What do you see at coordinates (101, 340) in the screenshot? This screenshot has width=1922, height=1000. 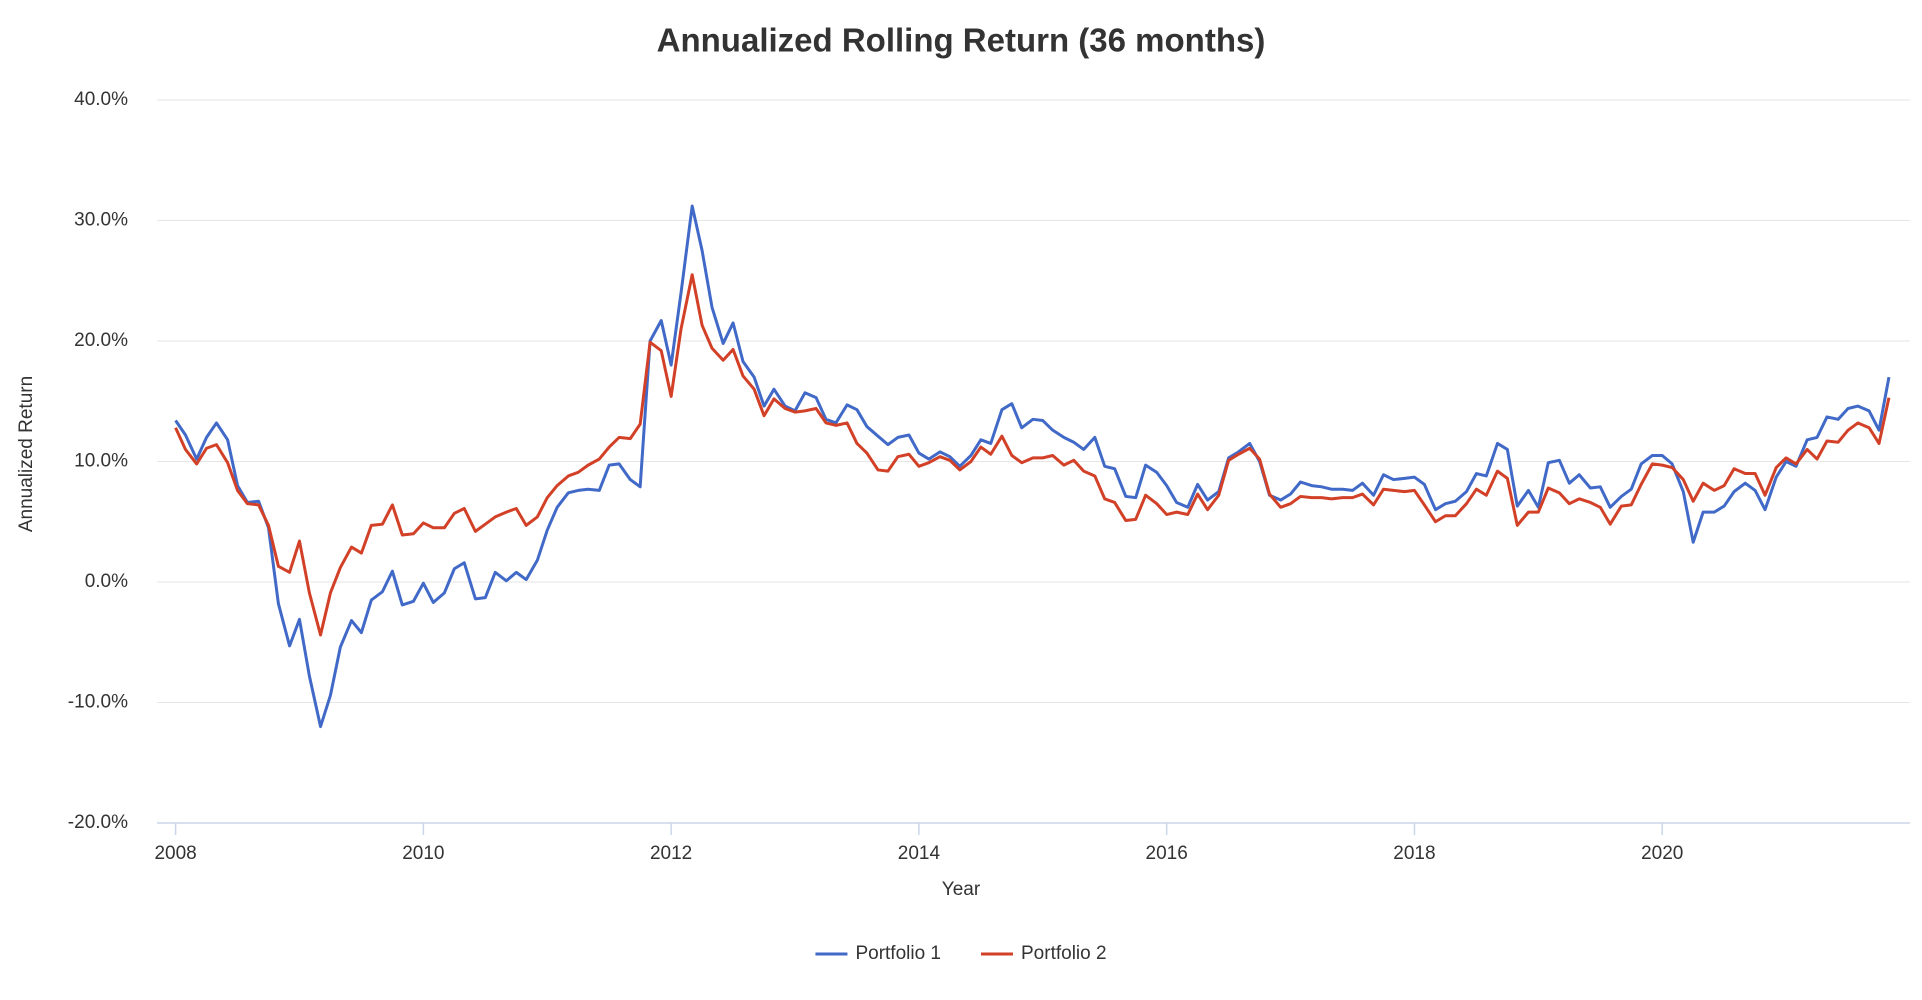 I see `y-tick-label: 20.0%` at bounding box center [101, 340].